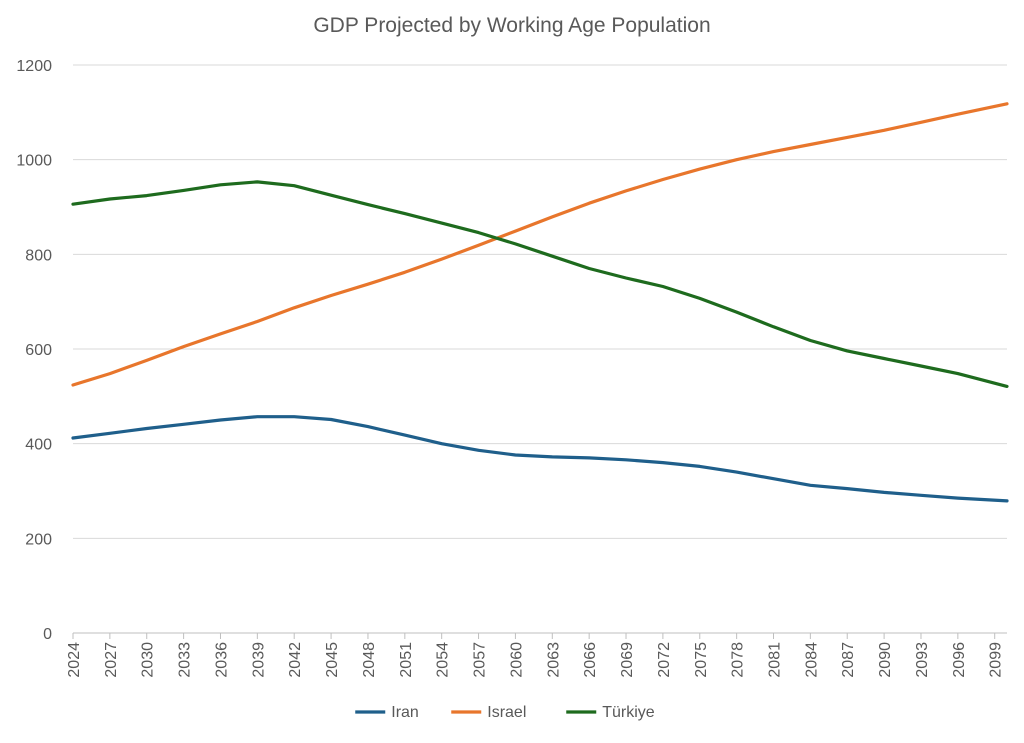  I want to click on y-tick-label: 800, so click(38, 255).